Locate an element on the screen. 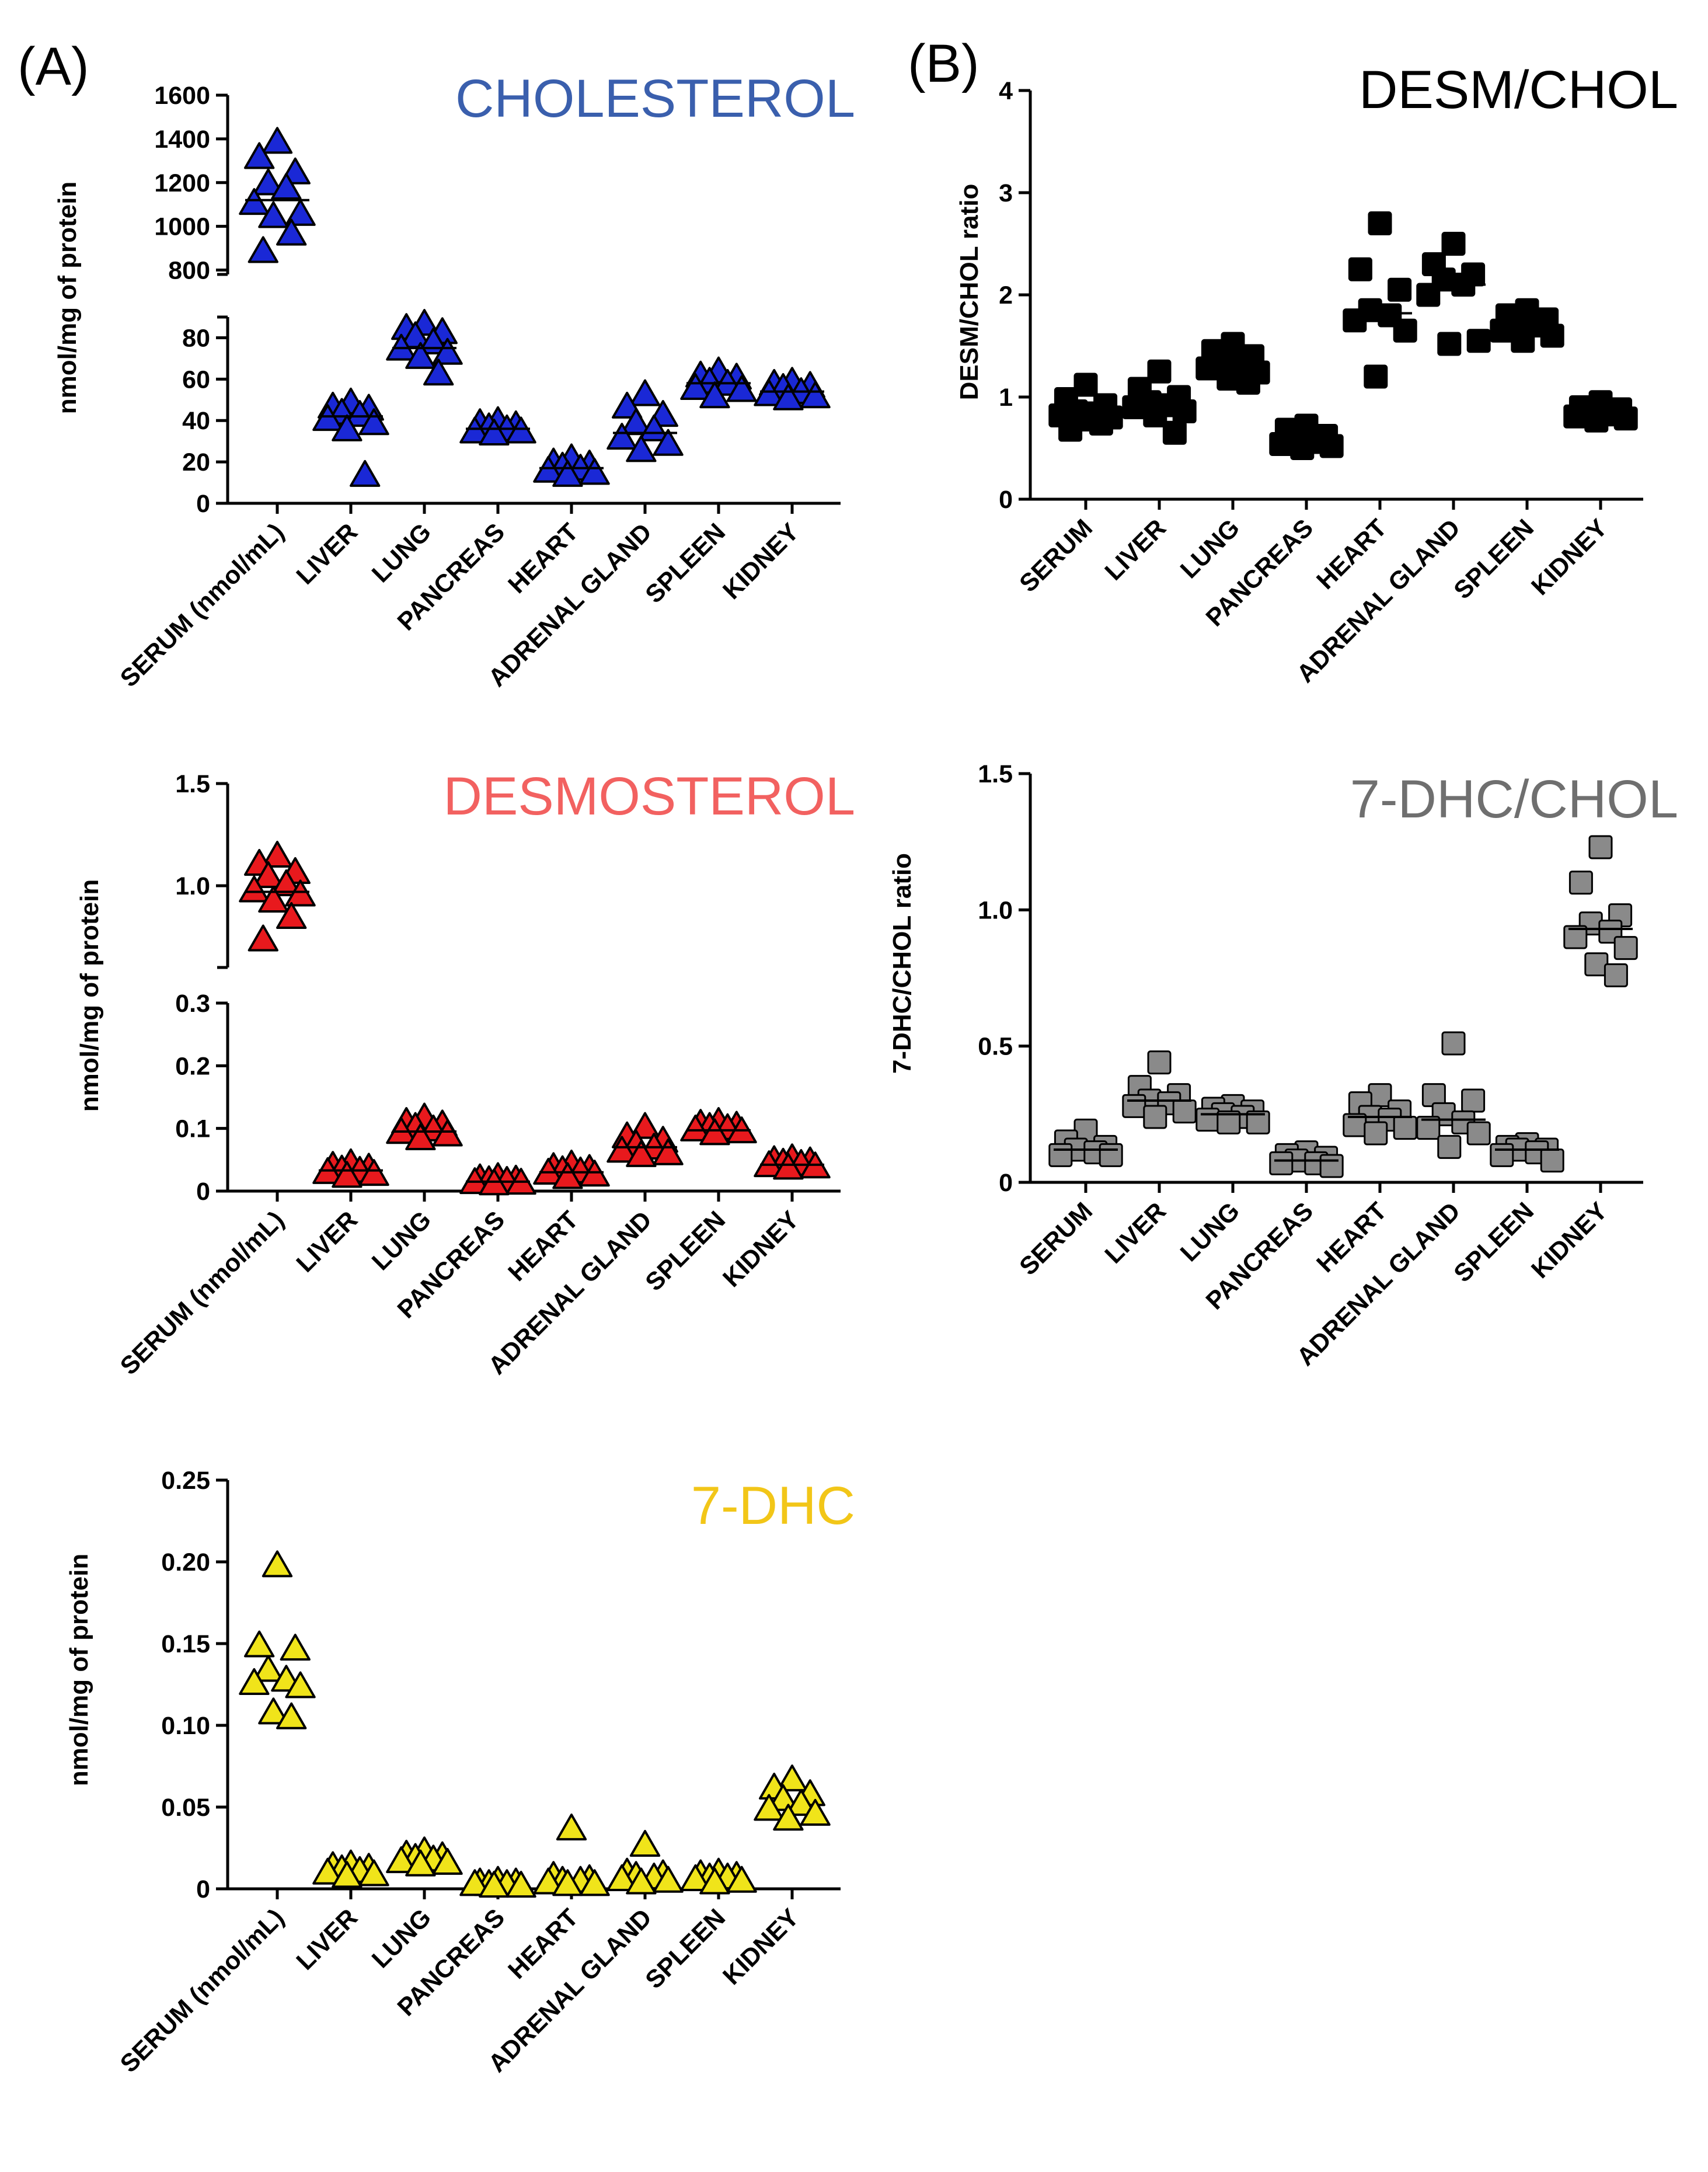  y-tick-label: 0.15 is located at coordinates (186, 1644).